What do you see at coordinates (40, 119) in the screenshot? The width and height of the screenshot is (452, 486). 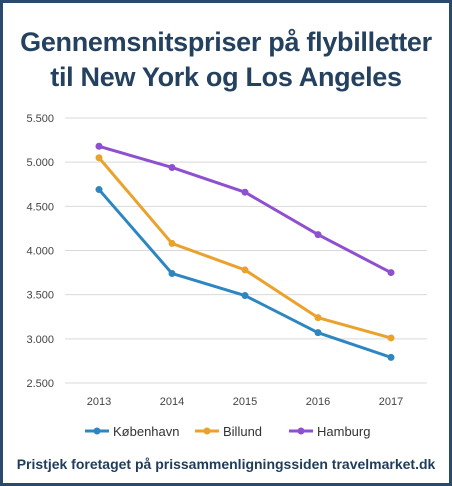 I see `y-tick-label: 5.500` at bounding box center [40, 119].